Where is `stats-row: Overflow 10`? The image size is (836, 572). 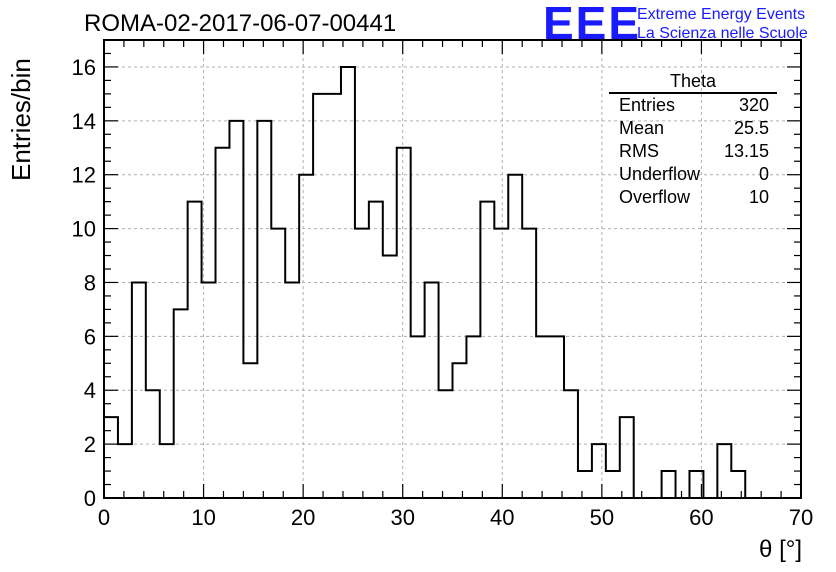
stats-row: Overflow 10 is located at coordinates (693, 197).